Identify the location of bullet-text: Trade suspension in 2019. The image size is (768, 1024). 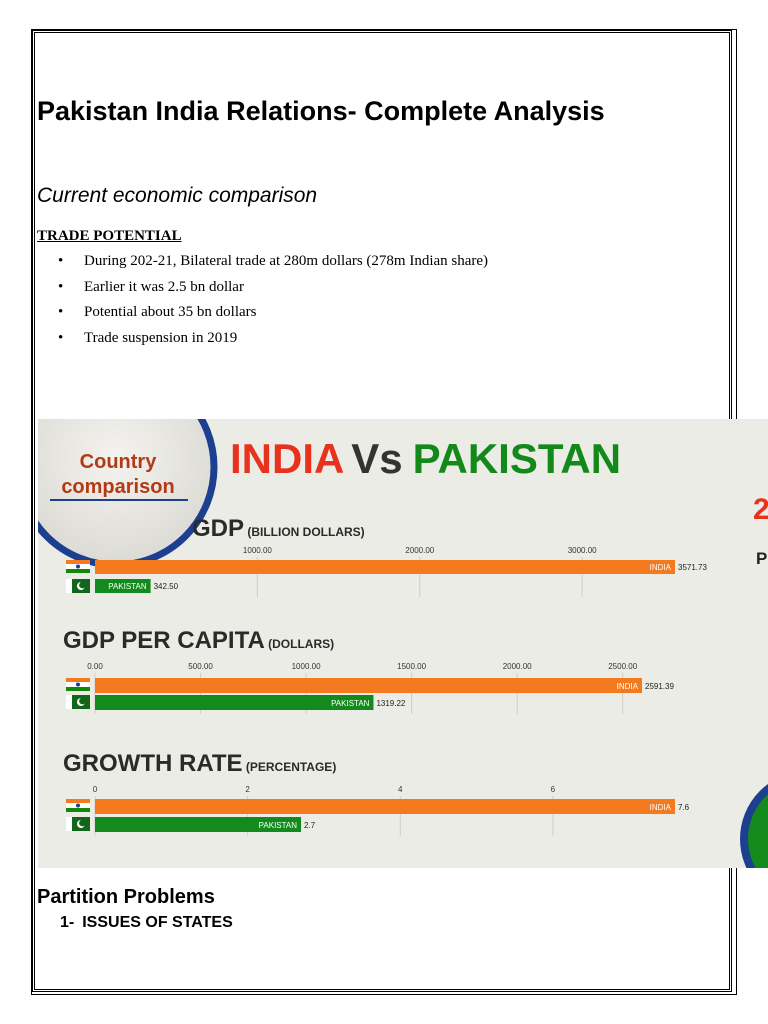
(161, 337).